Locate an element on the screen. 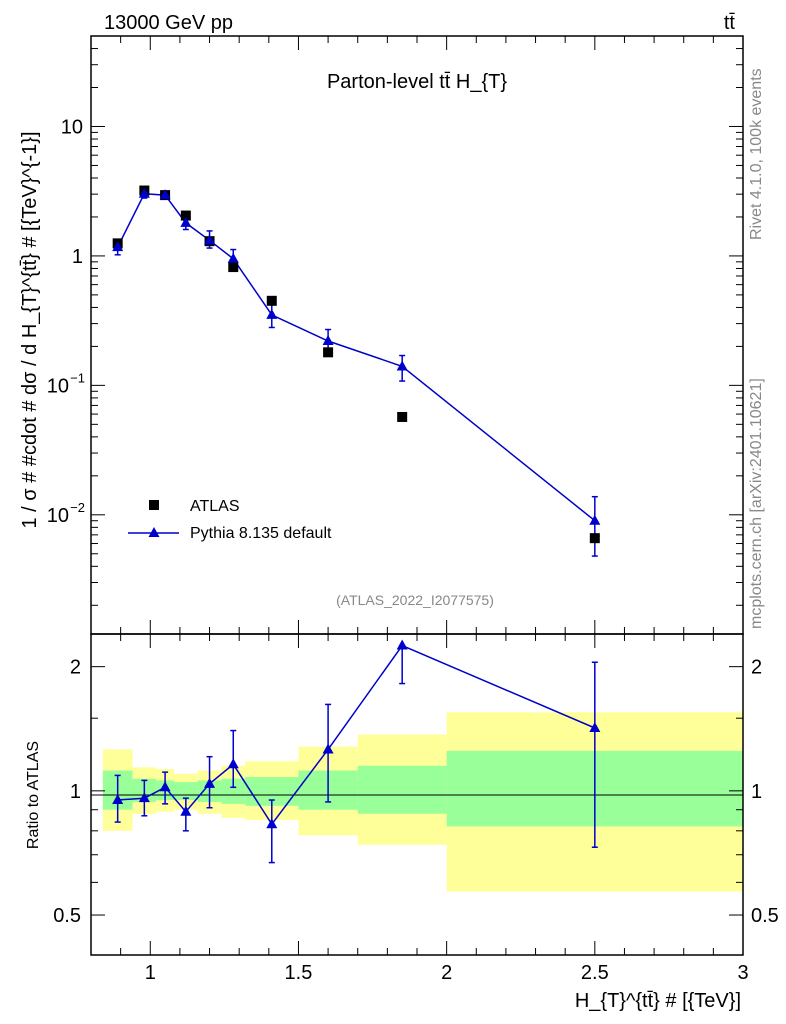  ratio-xtick-label: 2 is located at coordinates (446, 973).